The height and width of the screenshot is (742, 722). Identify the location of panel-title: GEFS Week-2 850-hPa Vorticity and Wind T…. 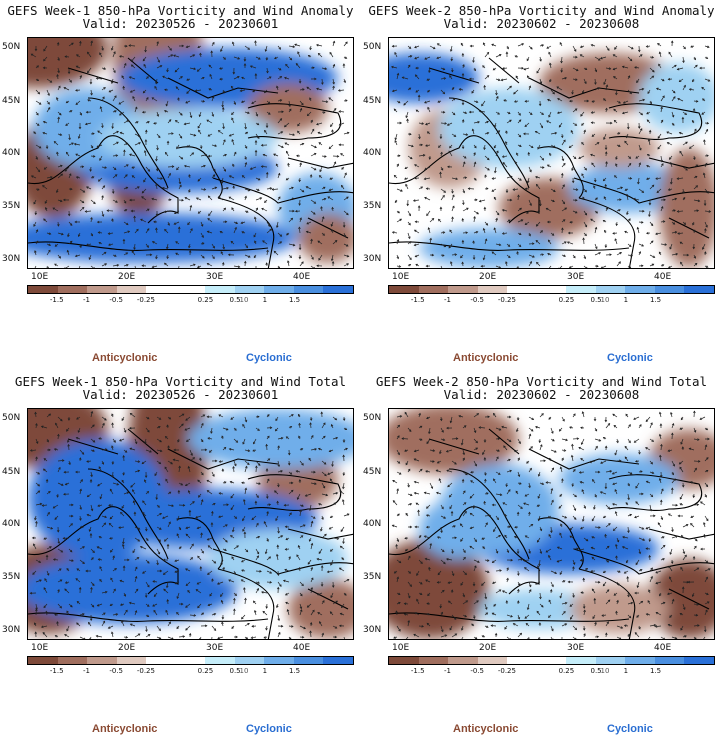
(541, 381).